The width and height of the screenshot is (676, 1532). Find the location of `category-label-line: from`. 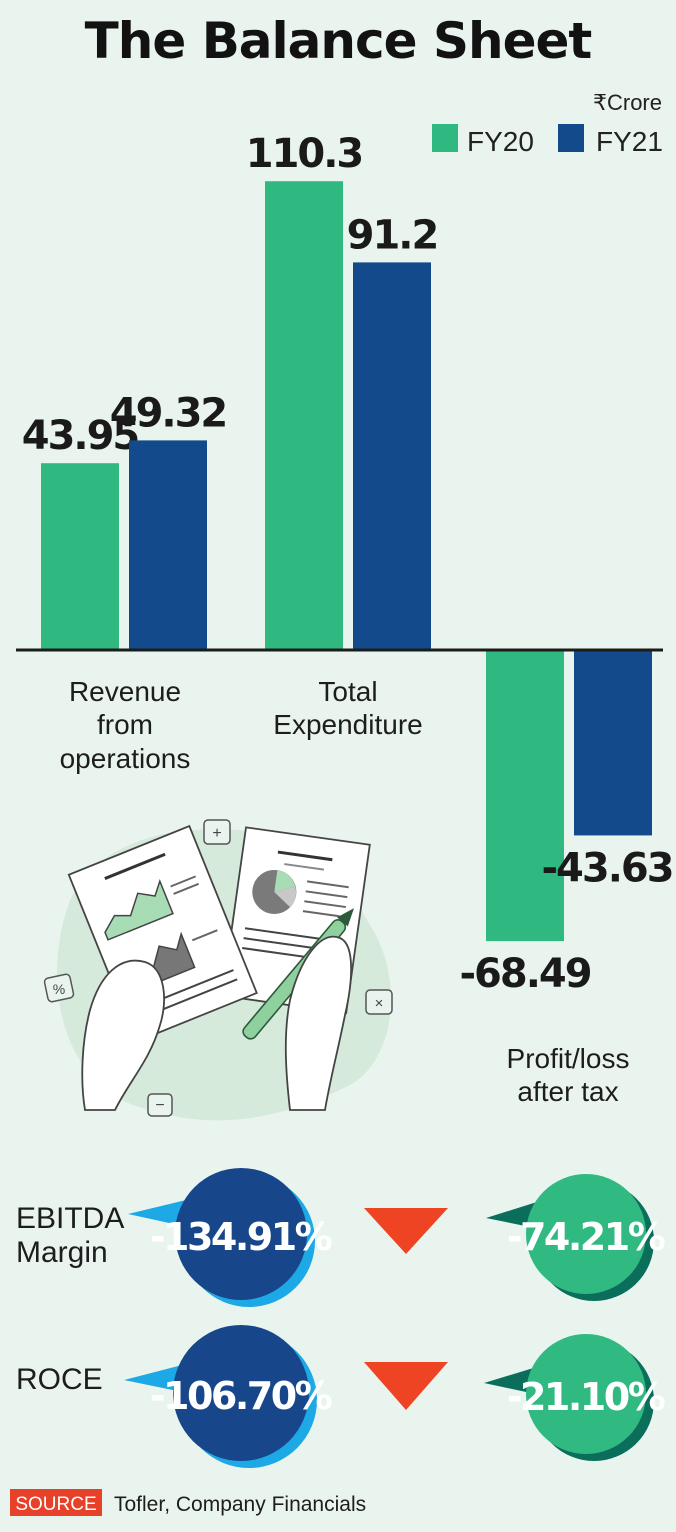

category-label-line: from is located at coordinates (125, 724).